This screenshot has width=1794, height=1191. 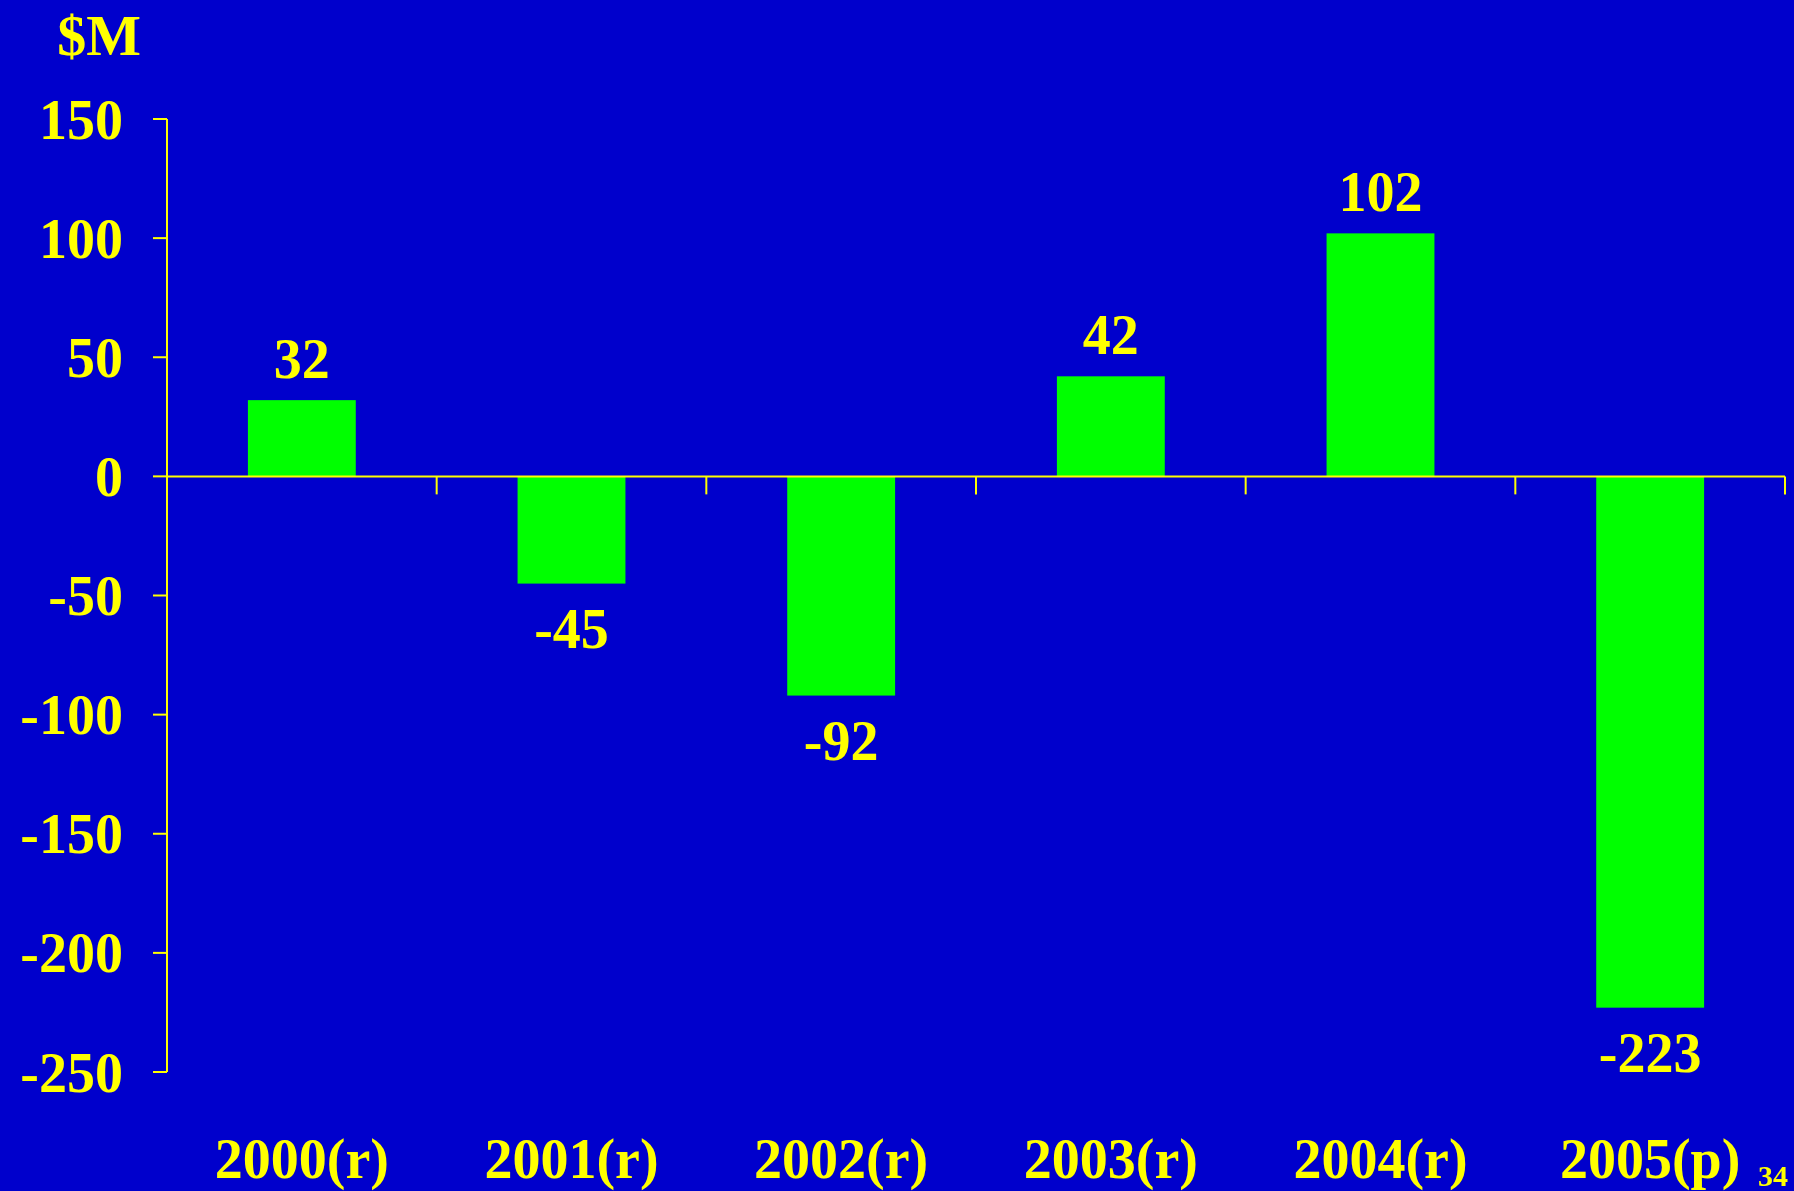 What do you see at coordinates (71, 1072) in the screenshot?
I see `y-tick-label: -250` at bounding box center [71, 1072].